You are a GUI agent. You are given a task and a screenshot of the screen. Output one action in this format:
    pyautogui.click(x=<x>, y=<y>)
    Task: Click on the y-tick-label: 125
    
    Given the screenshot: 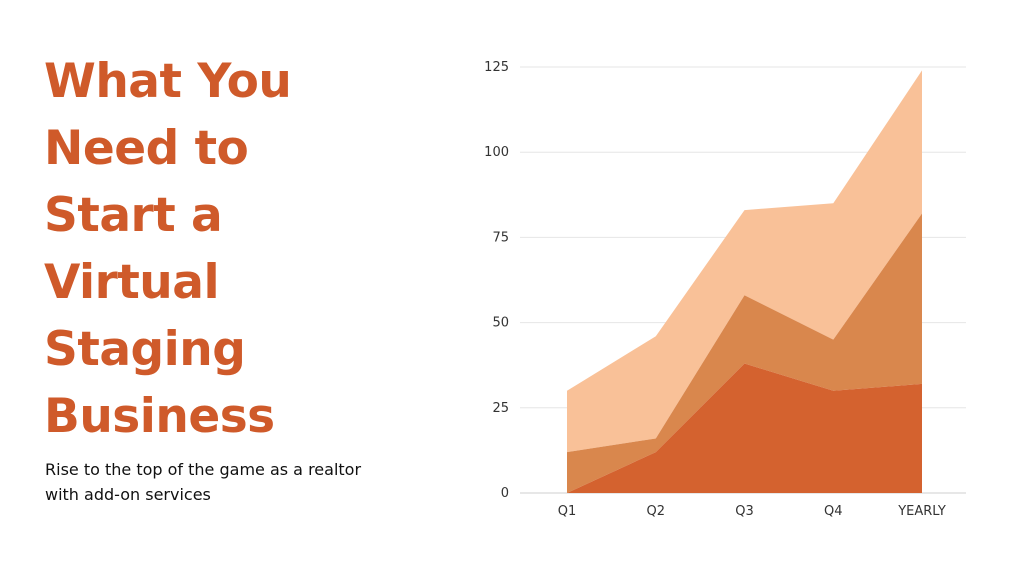 What is the action you would take?
    pyautogui.click(x=496, y=67)
    